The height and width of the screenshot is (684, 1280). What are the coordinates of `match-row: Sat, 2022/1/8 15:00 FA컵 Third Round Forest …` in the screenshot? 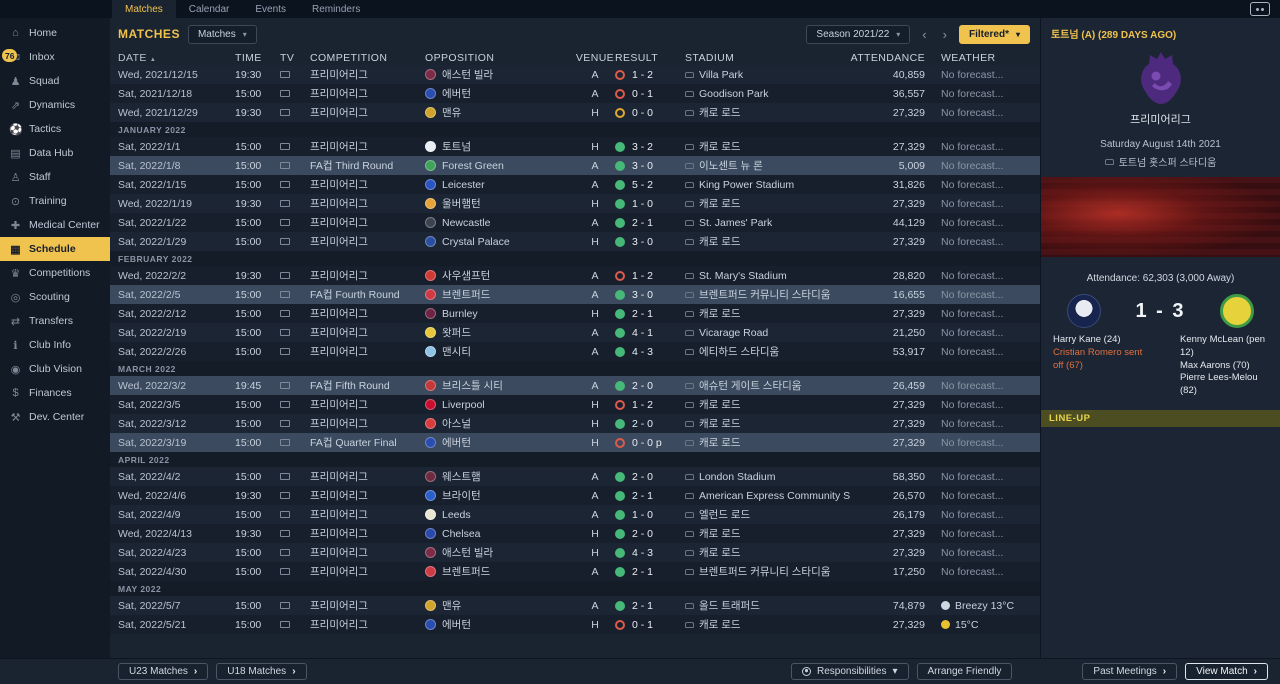 It's located at (575, 165).